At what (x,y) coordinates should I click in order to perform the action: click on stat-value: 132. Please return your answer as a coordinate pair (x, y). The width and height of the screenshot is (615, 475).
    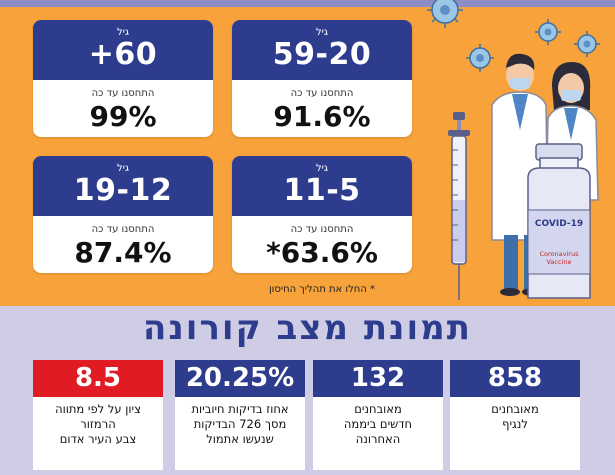
    Looking at the image, I should click on (378, 378).